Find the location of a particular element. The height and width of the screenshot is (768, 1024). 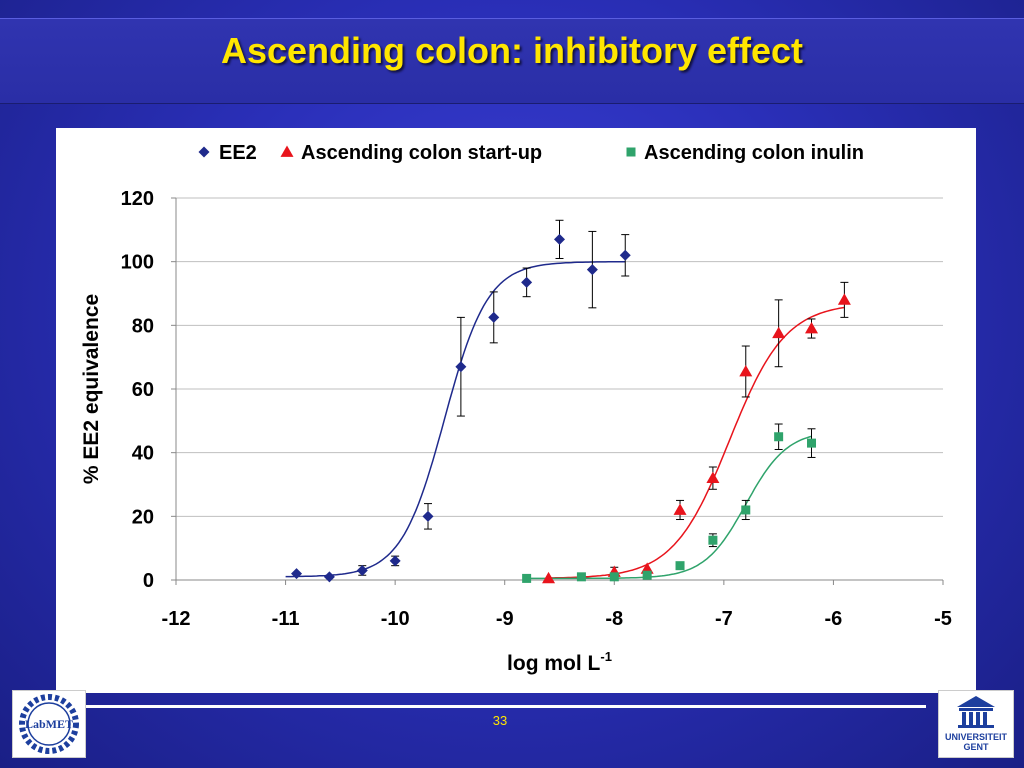

page-number: 33 is located at coordinates (500, 720).